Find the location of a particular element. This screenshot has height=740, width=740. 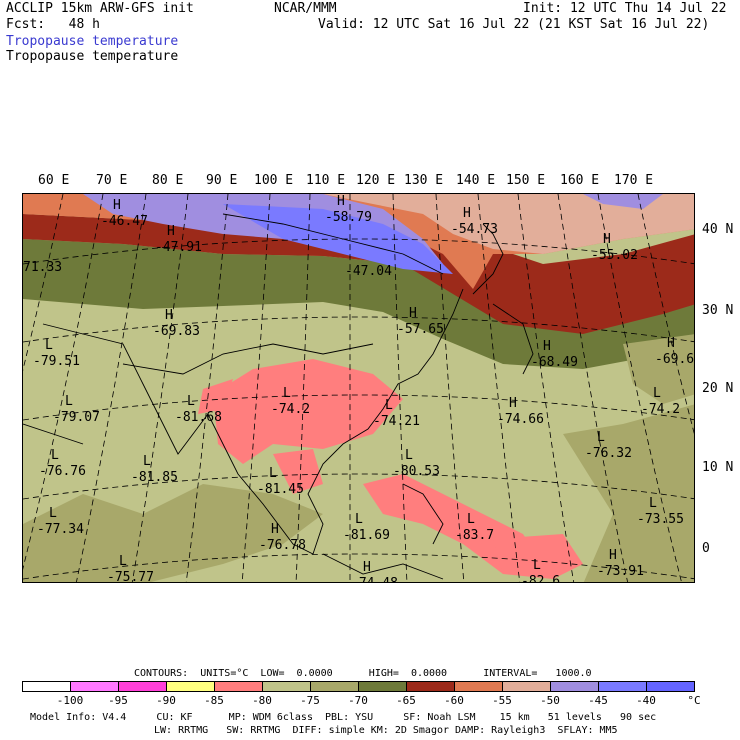

extrema-value: -68.49 is located at coordinates (554, 362).